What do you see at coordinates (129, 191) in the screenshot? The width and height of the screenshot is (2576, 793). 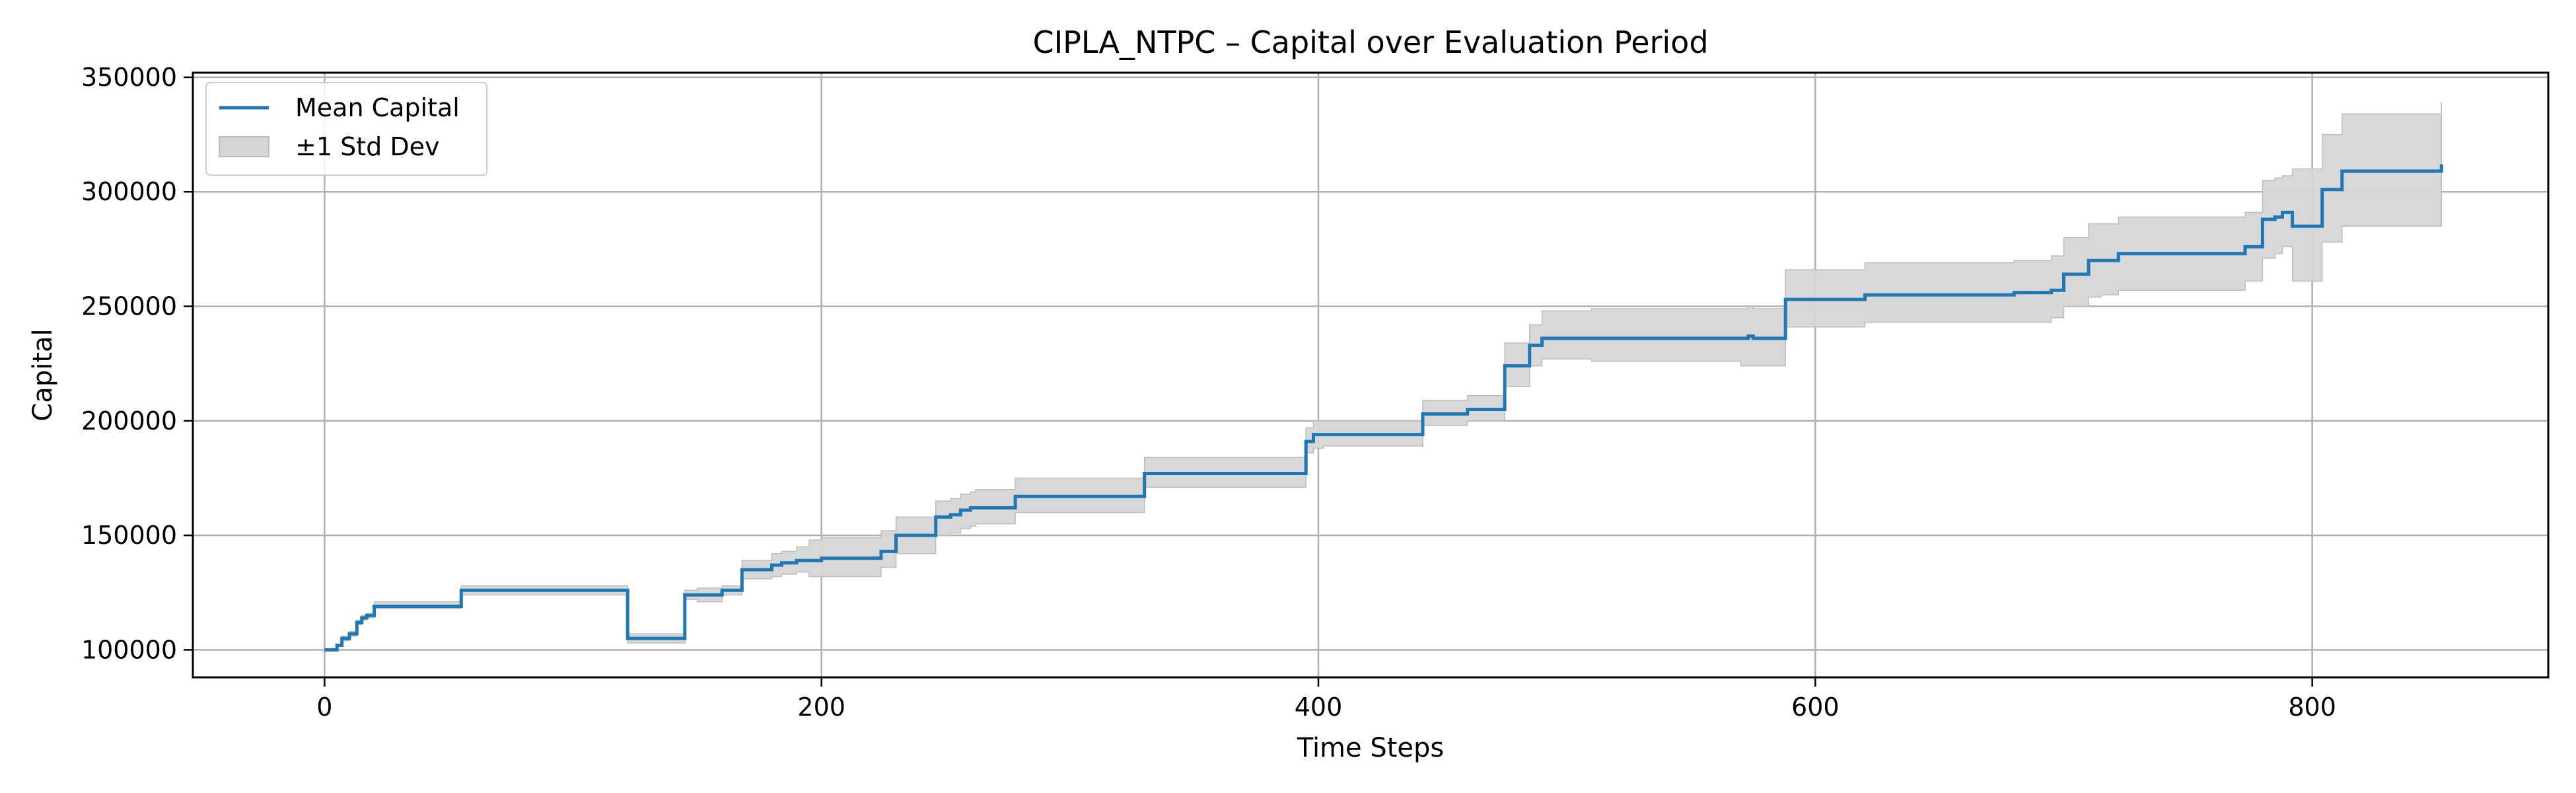 I see `y-tick-label: 300000` at bounding box center [129, 191].